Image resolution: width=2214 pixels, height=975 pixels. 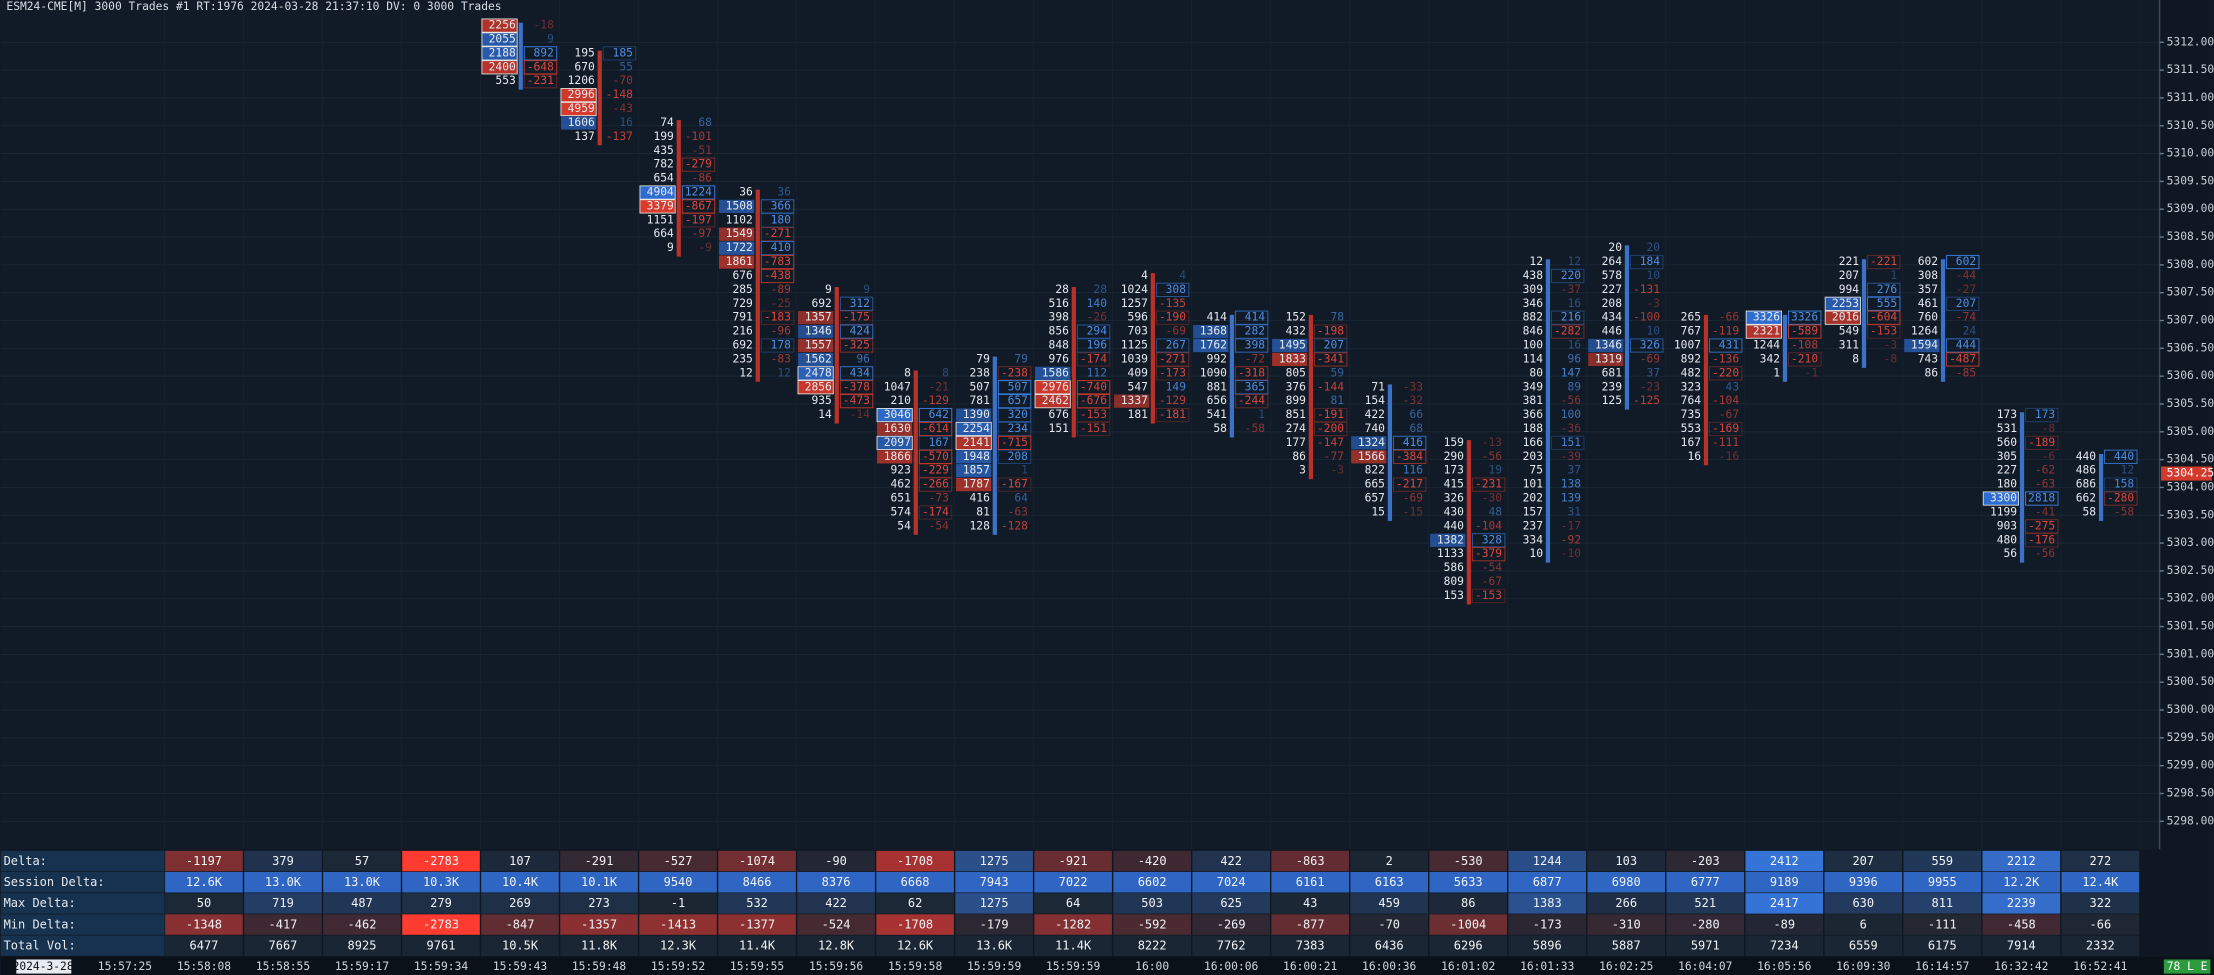 What do you see at coordinates (1375, 428) in the screenshot?
I see `volume-label: 740` at bounding box center [1375, 428].